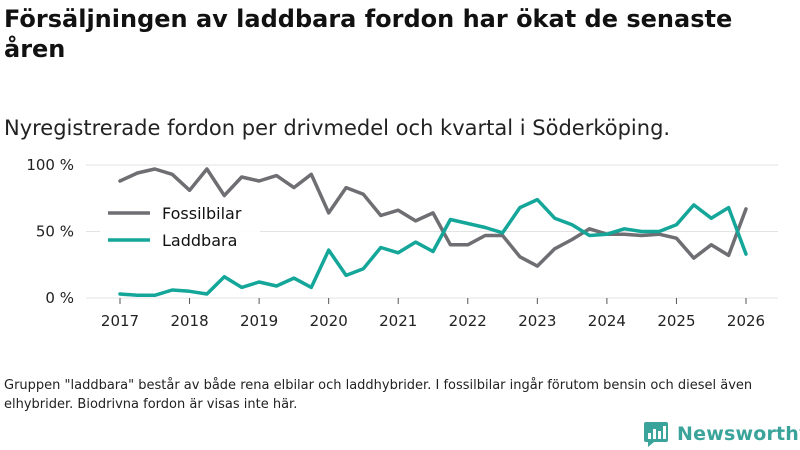 This screenshot has height=450, width=800. What do you see at coordinates (468, 321) in the screenshot?
I see `x-tick-label: 2022` at bounding box center [468, 321].